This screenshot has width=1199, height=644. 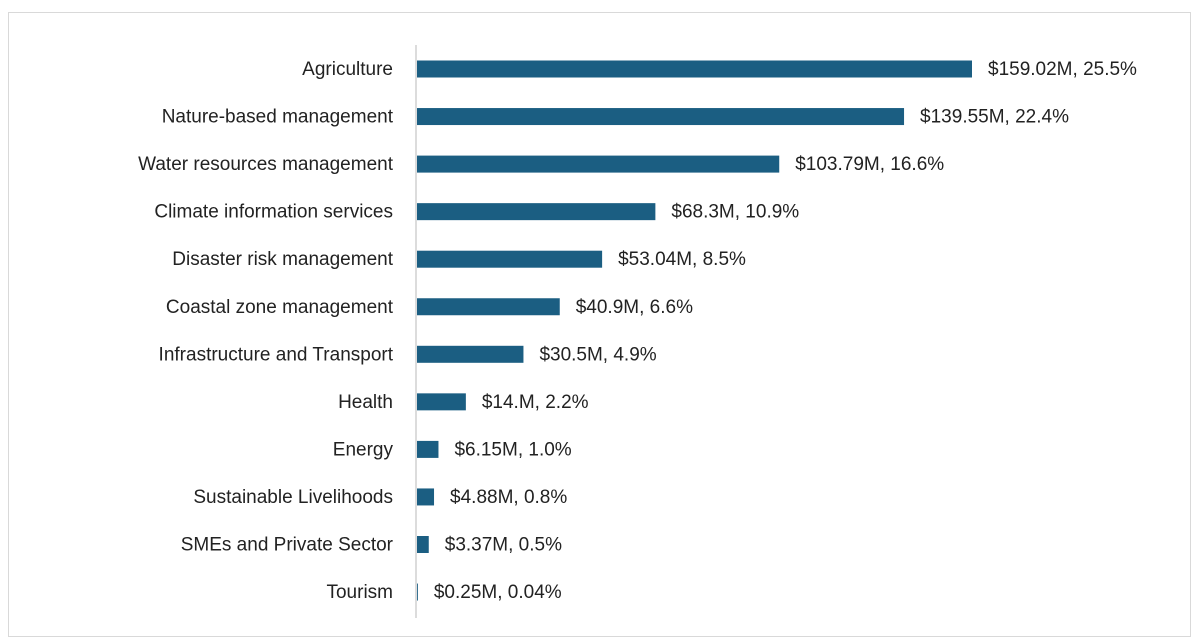 I want to click on data-label: $159.02M, 25.5%, so click(x=1062, y=69).